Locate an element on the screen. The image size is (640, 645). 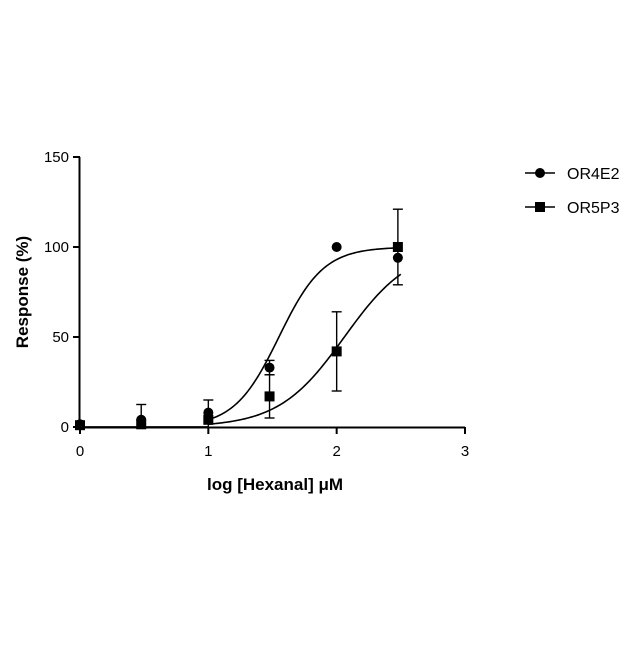
x-tick-label: 3 is located at coordinates (465, 451).